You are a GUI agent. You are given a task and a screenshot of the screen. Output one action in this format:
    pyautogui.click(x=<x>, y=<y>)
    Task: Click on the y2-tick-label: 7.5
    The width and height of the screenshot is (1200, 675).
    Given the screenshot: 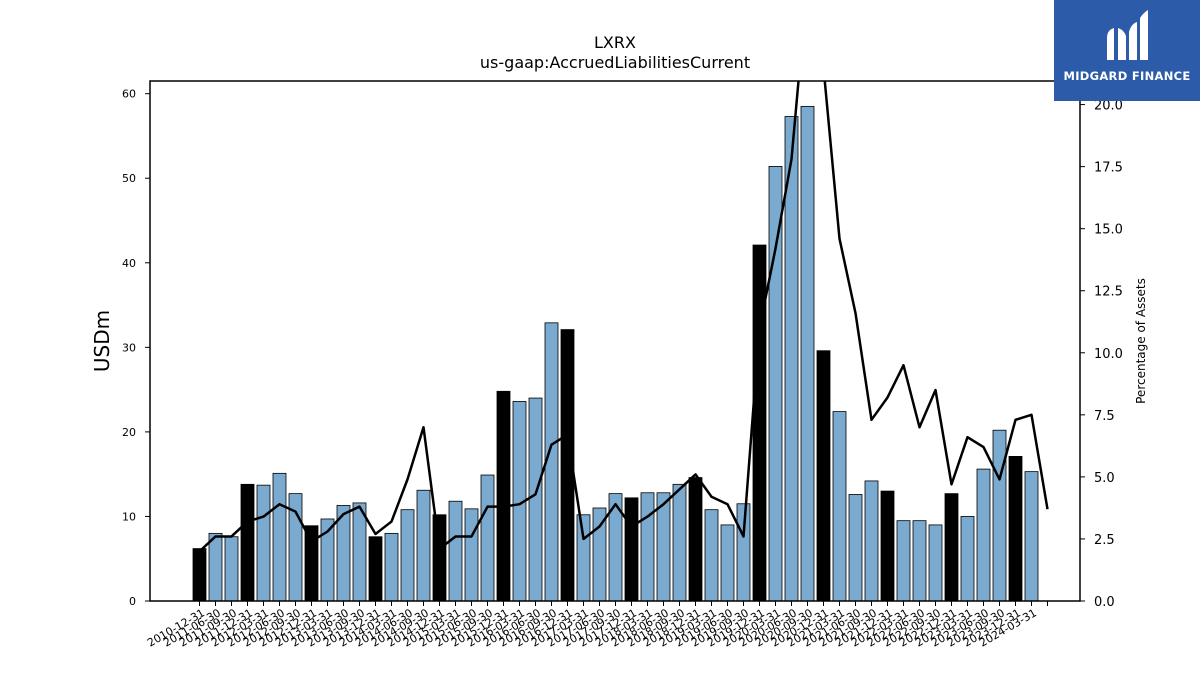 What is the action you would take?
    pyautogui.click(x=1104, y=416)
    